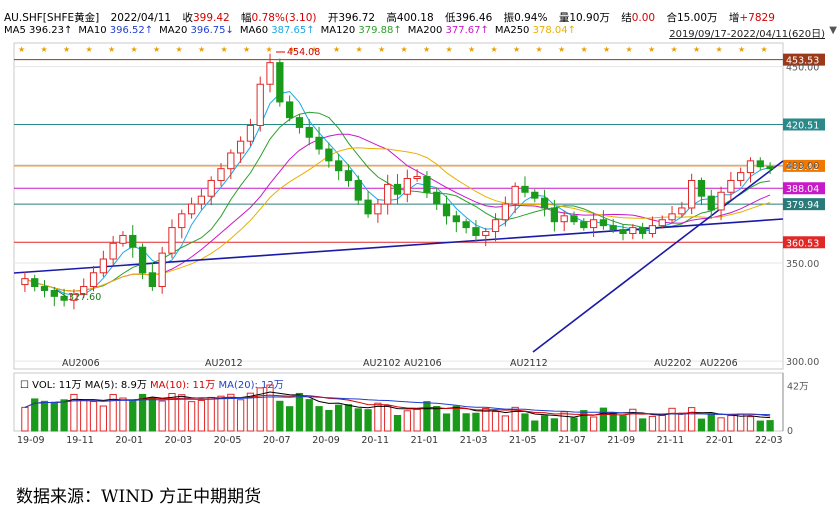  What do you see at coordinates (255, 30) in the screenshot?
I see `ma-legend-ma60: MA60` at bounding box center [255, 30].